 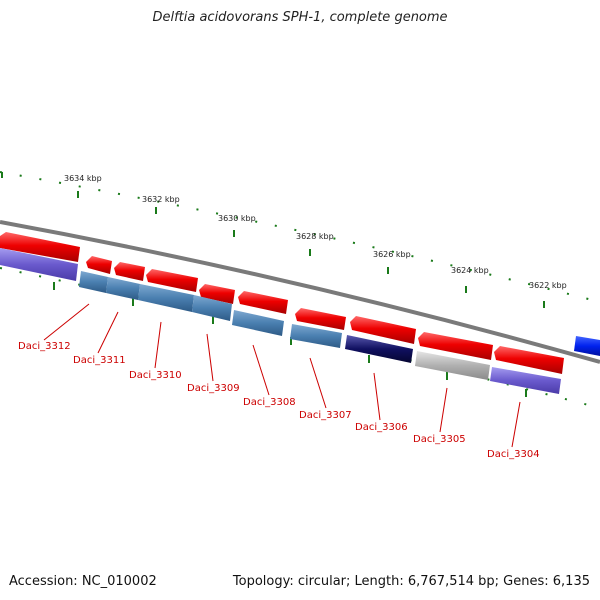 I want to click on scale-label-3634: 3634 kbp, so click(x=83, y=178).